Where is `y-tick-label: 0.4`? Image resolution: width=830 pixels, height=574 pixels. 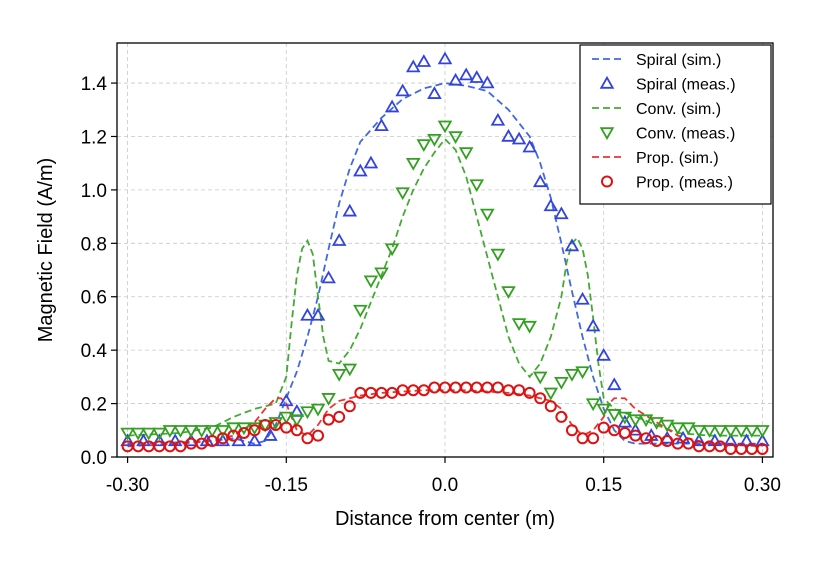
y-tick-label: 0.4 is located at coordinates (94, 351).